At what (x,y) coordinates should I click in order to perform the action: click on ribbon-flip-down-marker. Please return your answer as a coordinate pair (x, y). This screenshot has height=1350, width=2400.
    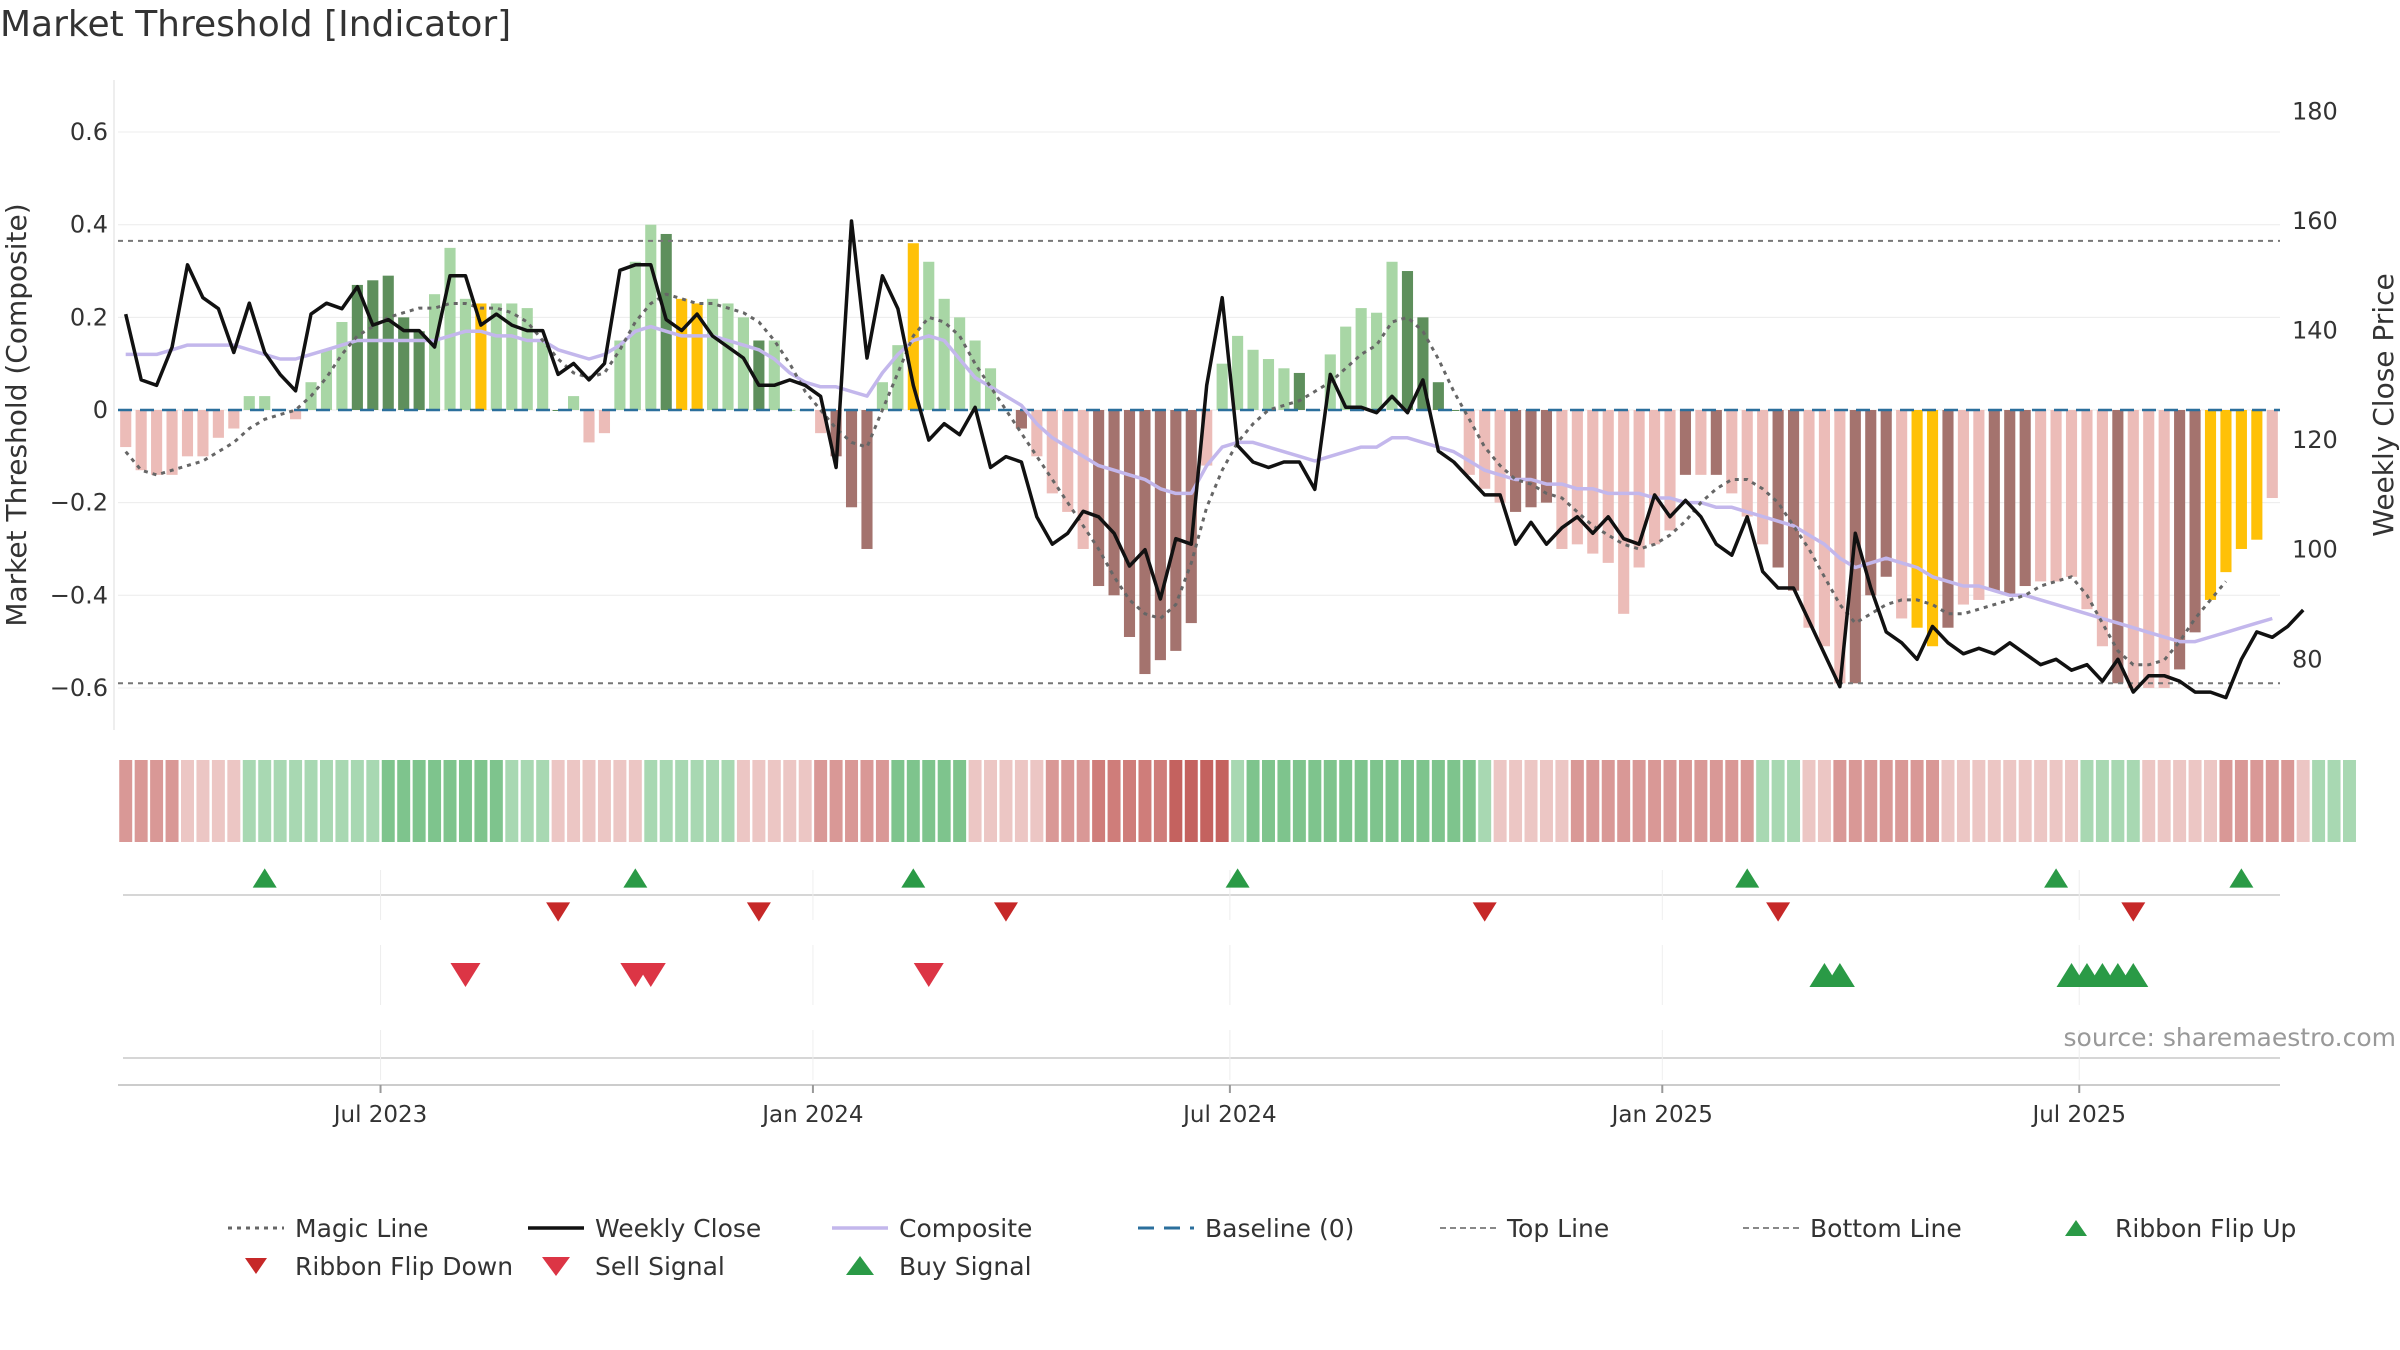
    Looking at the image, I should click on (465, 975).